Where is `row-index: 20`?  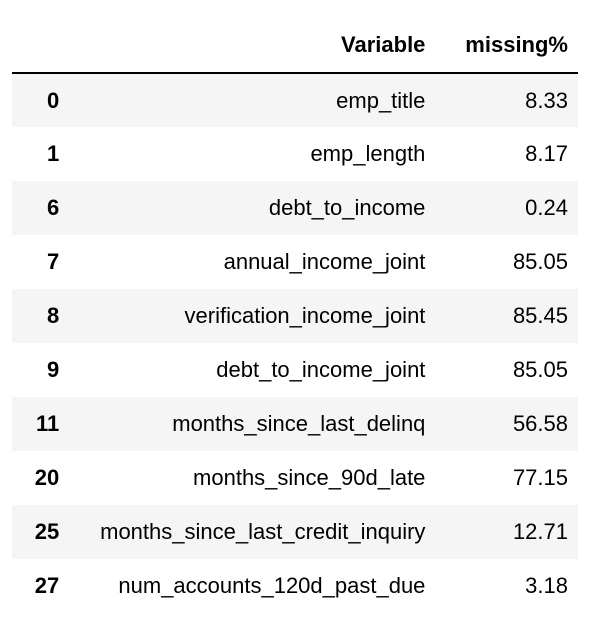 row-index: 20 is located at coordinates (47, 477).